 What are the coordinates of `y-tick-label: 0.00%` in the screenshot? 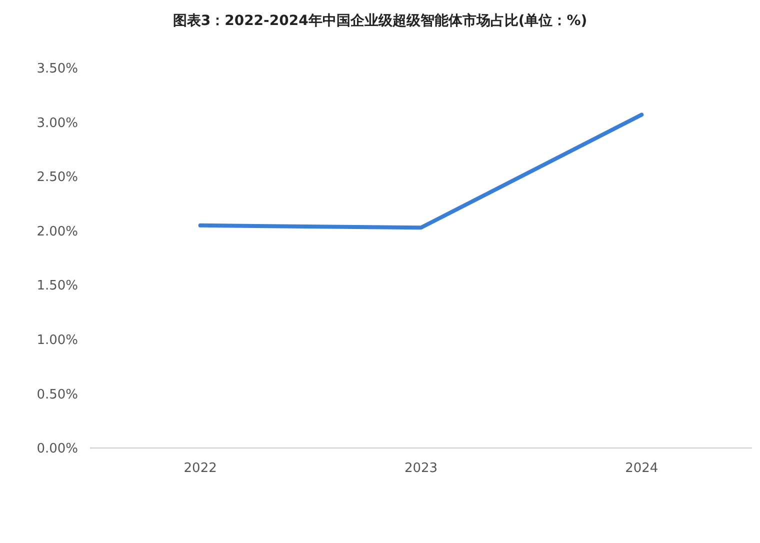 It's located at (57, 449).